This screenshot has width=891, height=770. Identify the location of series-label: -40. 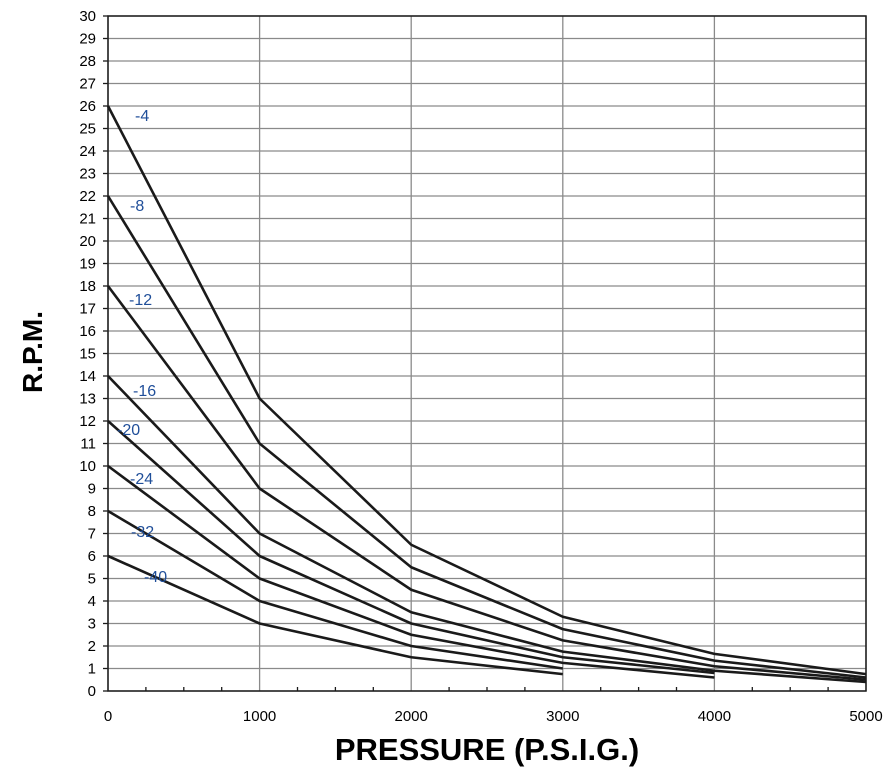
(155, 577).